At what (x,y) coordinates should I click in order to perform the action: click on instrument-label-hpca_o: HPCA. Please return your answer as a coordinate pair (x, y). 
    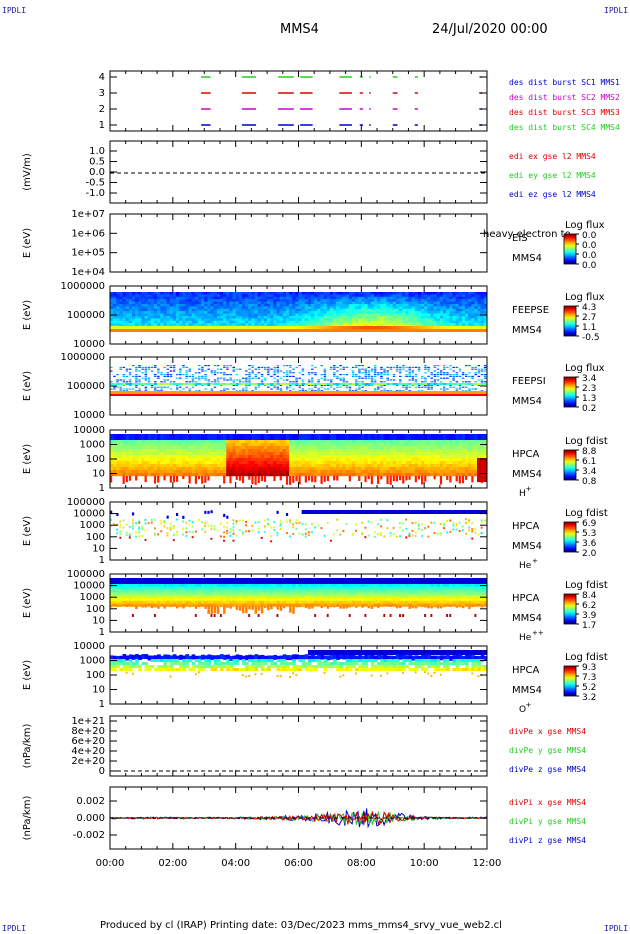
    Looking at the image, I should click on (526, 670).